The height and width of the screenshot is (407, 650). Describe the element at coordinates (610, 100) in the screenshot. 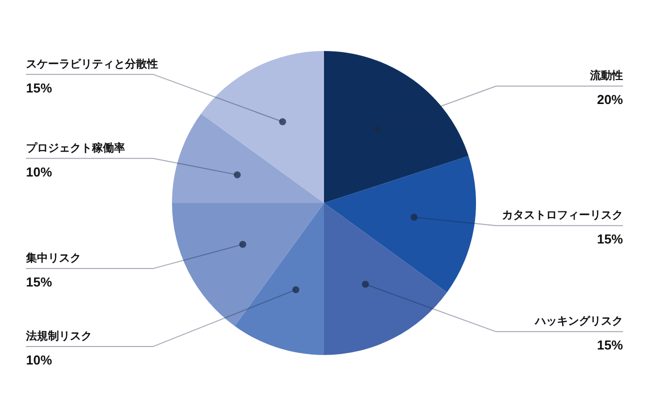

I see `data-label: 20%` at that location.